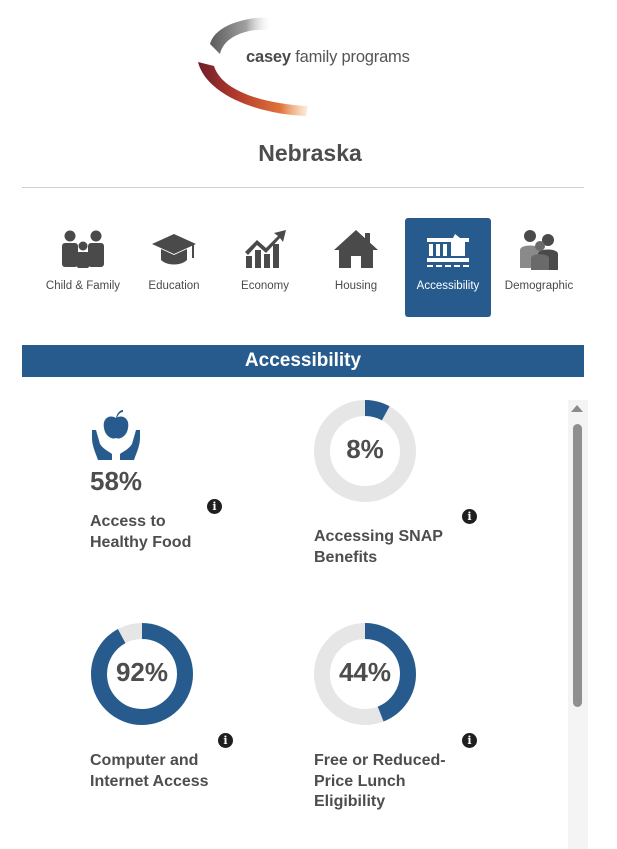 Image resolution: width=617 pixels, height=849 pixels. What do you see at coordinates (174, 267) in the screenshot?
I see `tab-education: Education` at bounding box center [174, 267].